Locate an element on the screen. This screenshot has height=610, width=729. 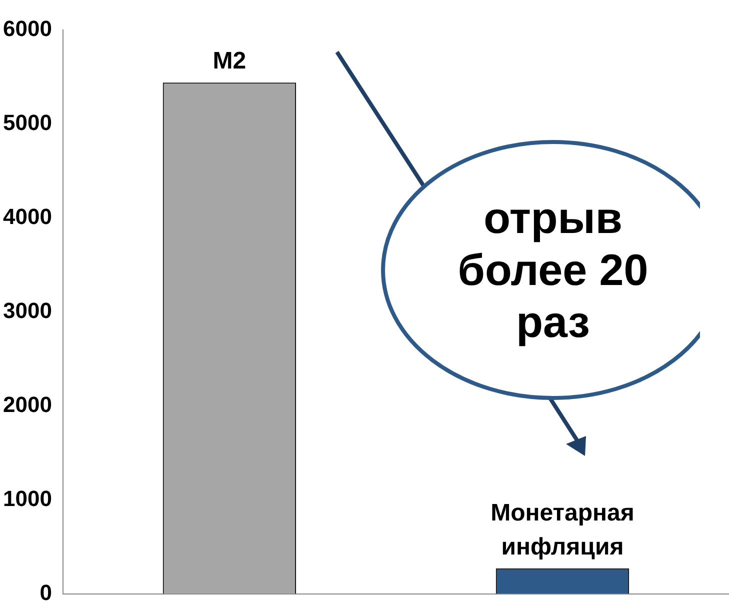
y-tick-label: 6000 is located at coordinates (27, 29).